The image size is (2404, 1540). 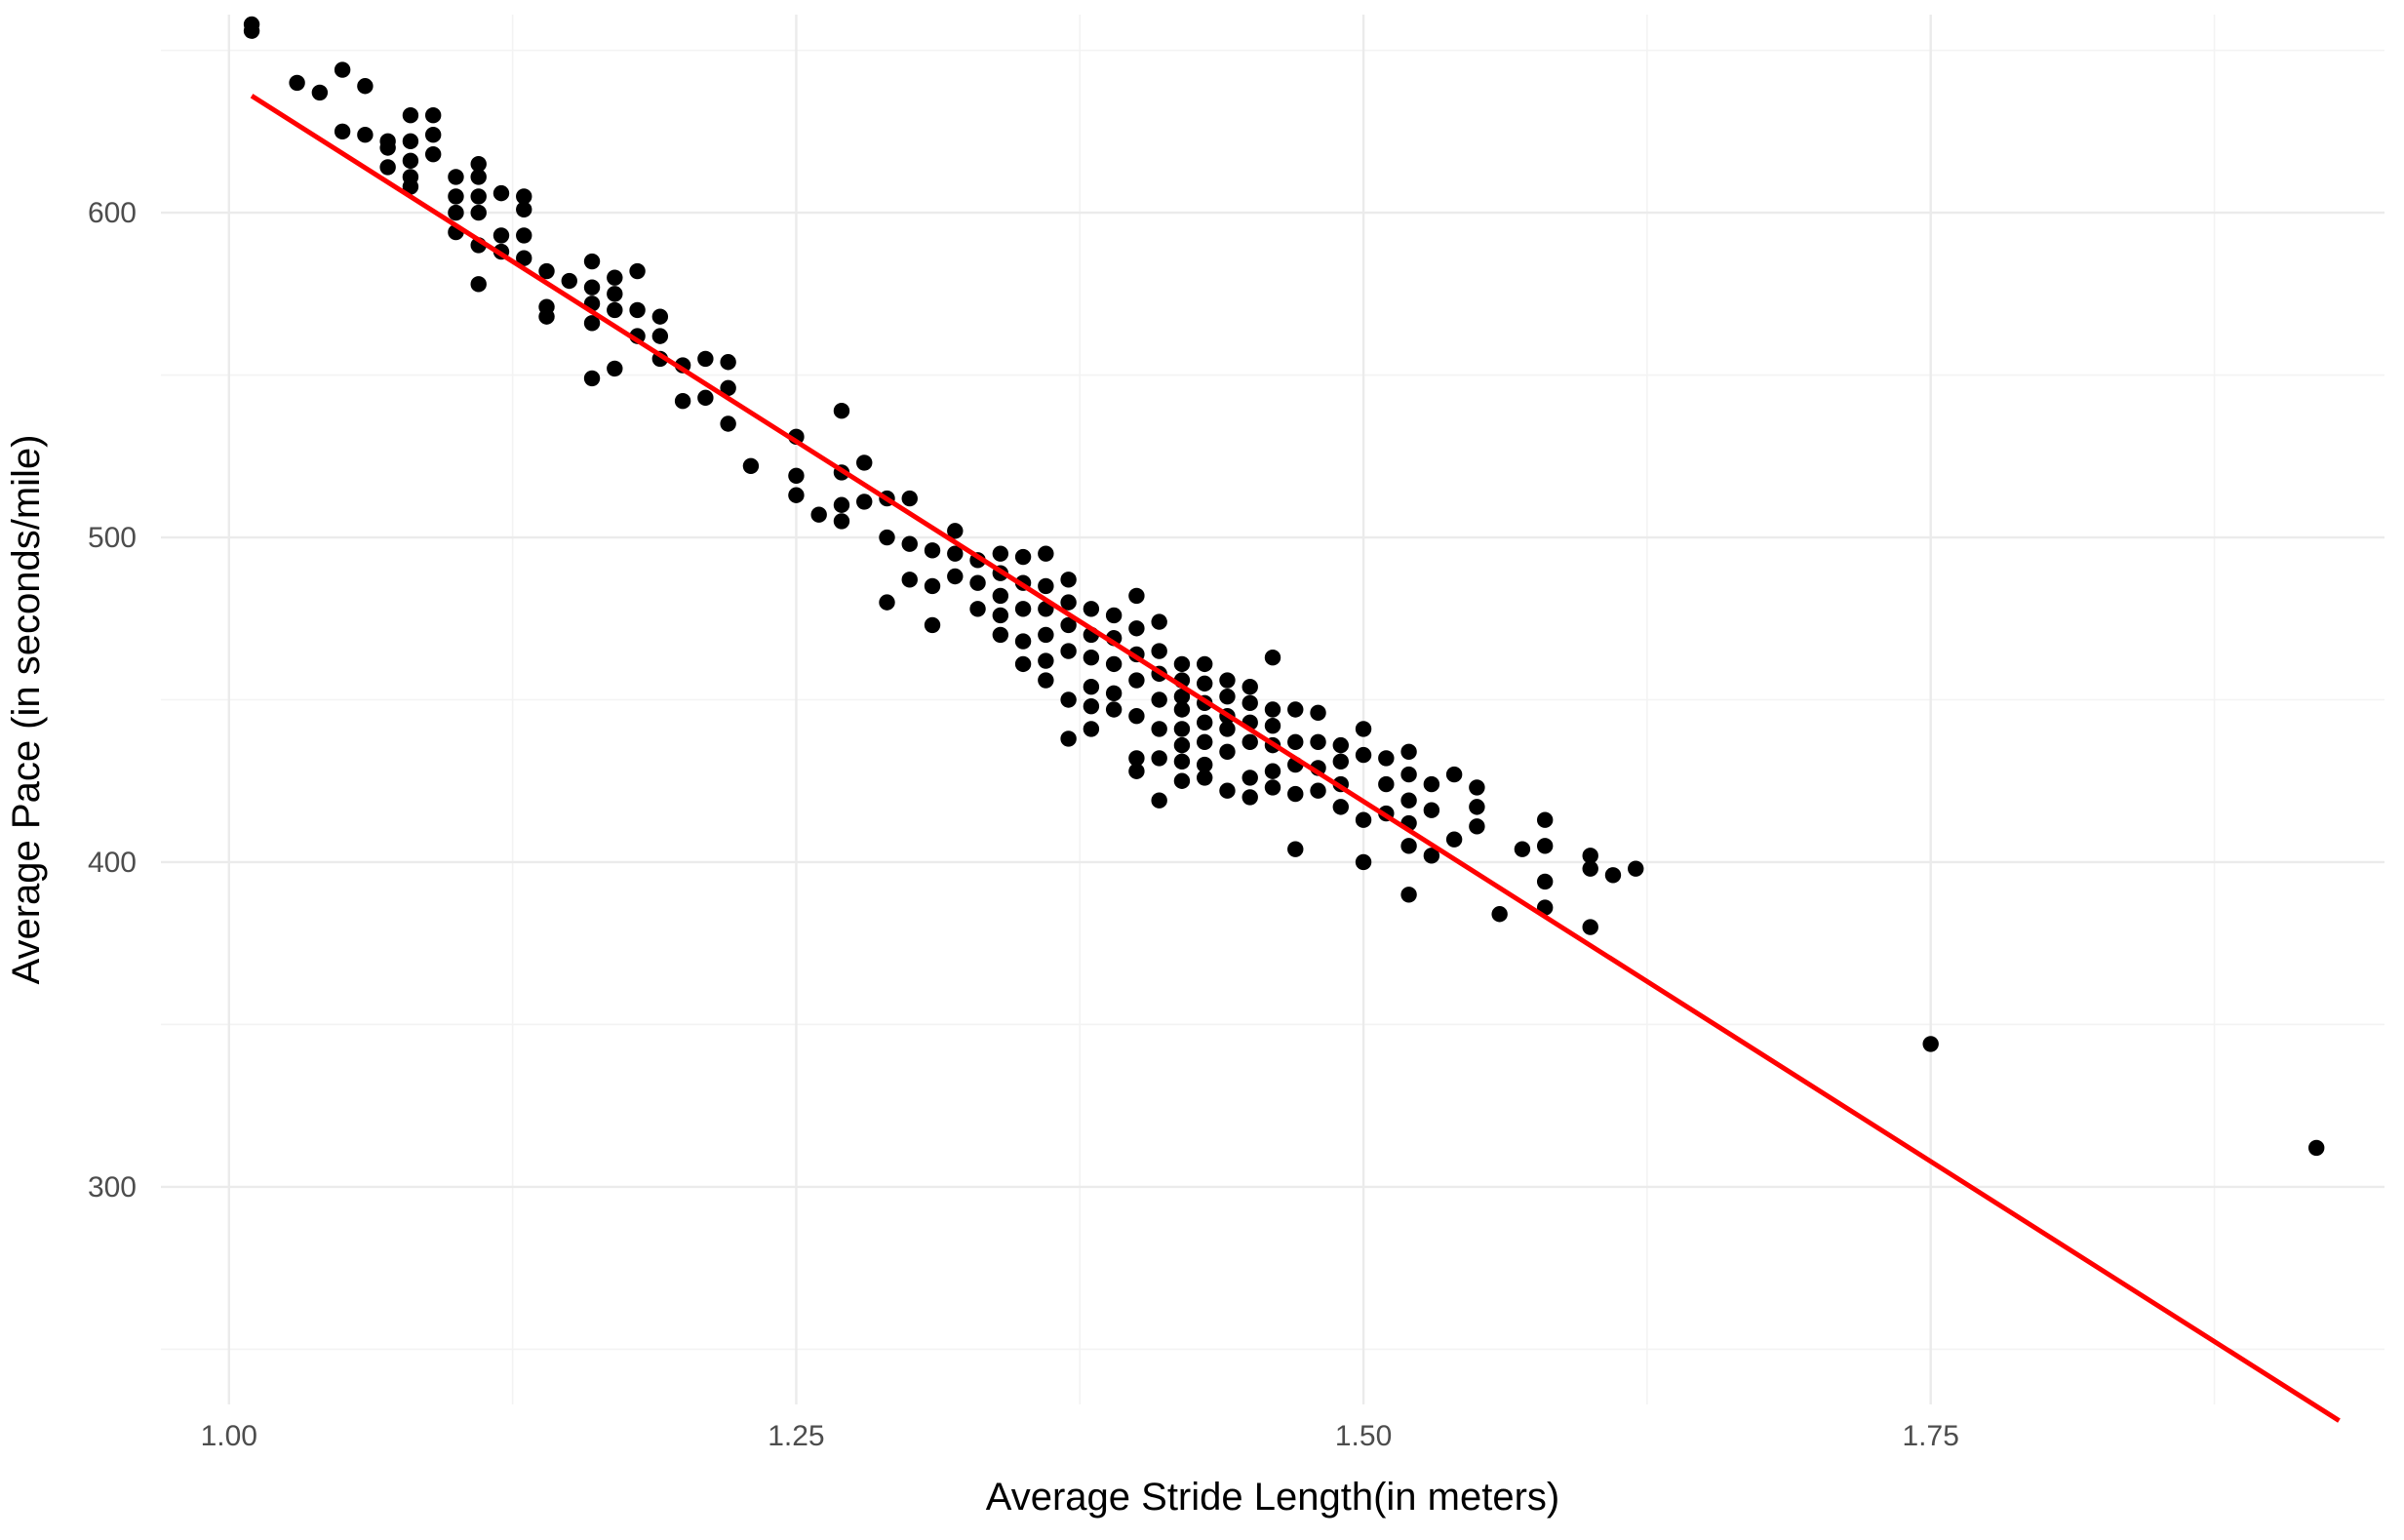 What do you see at coordinates (1272, 1498) in the screenshot?
I see `x-axis-title: Average Stride Length(in meters)` at bounding box center [1272, 1498].